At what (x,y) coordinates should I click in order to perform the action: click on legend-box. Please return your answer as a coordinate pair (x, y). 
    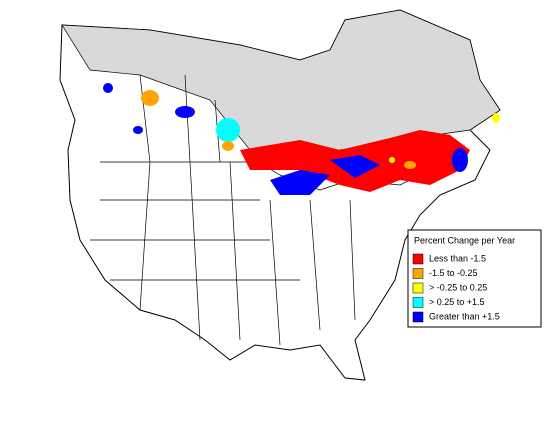
    Looking at the image, I should click on (474, 278).